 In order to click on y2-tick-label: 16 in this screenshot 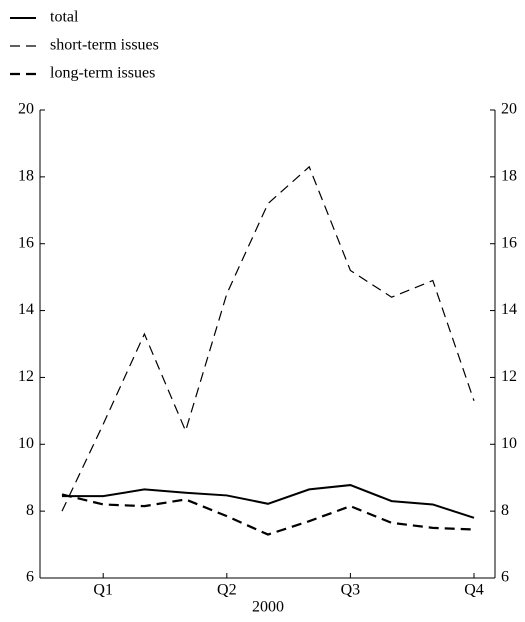, I will do `click(509, 242)`.